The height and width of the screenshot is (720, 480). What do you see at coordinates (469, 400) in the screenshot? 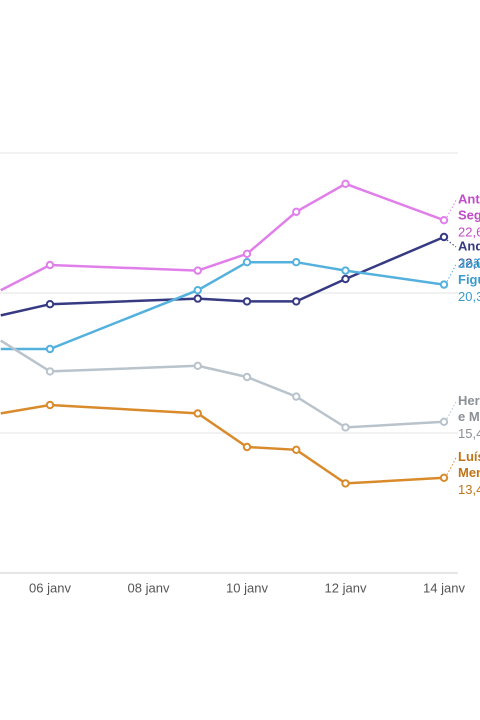
I see `series-label: Her` at bounding box center [469, 400].